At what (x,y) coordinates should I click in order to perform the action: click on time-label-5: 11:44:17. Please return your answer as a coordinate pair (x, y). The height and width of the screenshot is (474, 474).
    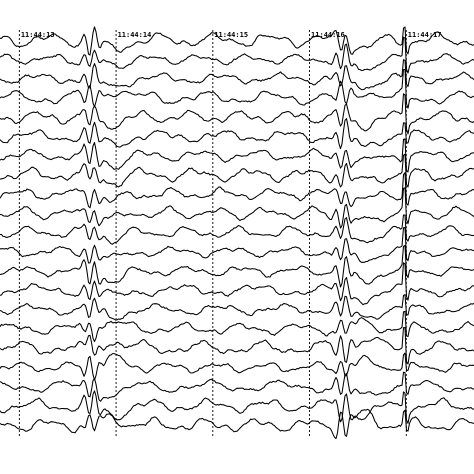
    Looking at the image, I should click on (425, 35).